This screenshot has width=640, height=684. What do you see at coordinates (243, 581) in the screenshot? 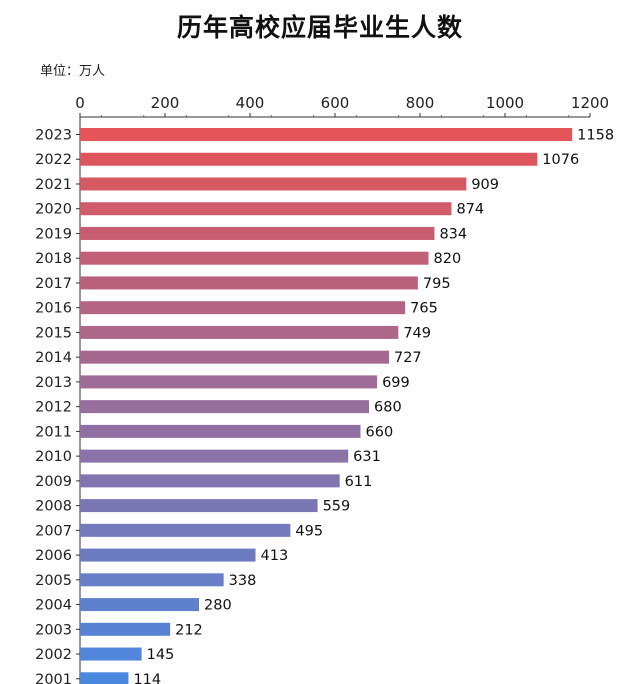
I see `data-label: 338` at bounding box center [243, 581].